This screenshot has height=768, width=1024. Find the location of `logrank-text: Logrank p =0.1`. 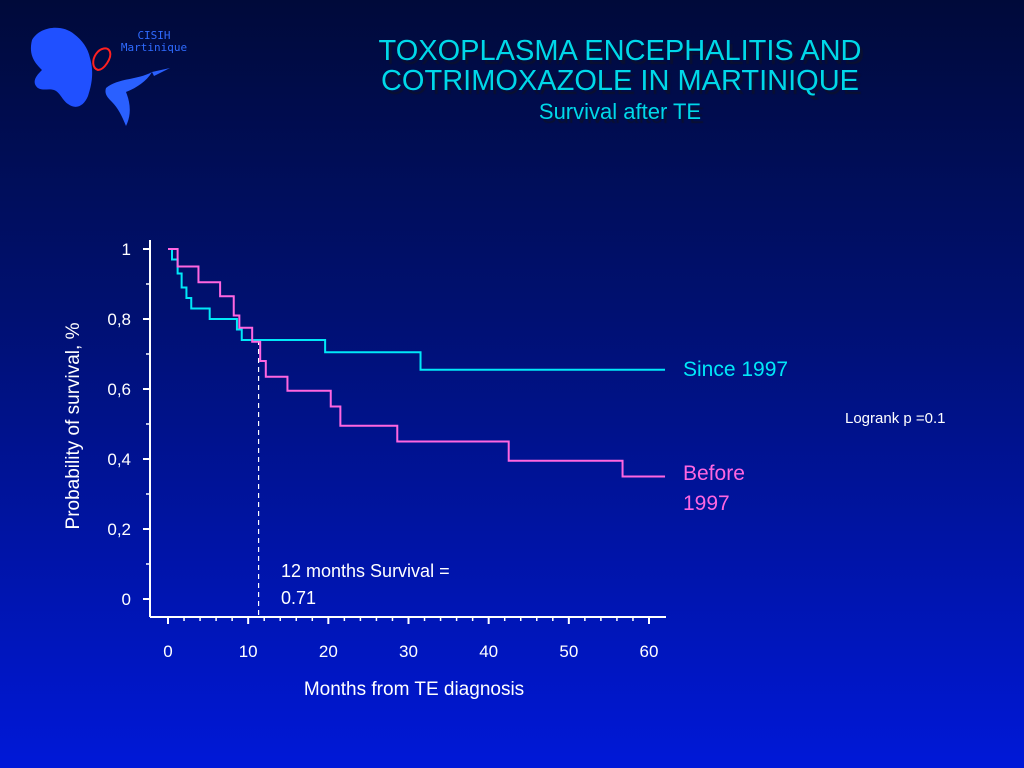

logrank-text: Logrank p =0.1 is located at coordinates (895, 418).